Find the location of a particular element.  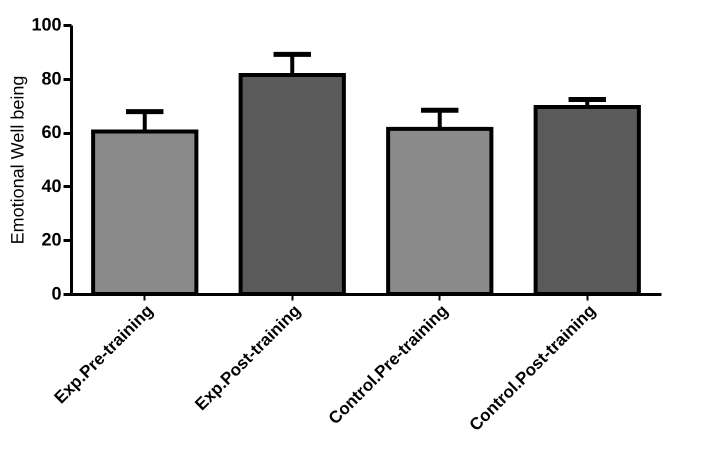

y-axis-title: Emotional Well being is located at coordinates (17, 160).